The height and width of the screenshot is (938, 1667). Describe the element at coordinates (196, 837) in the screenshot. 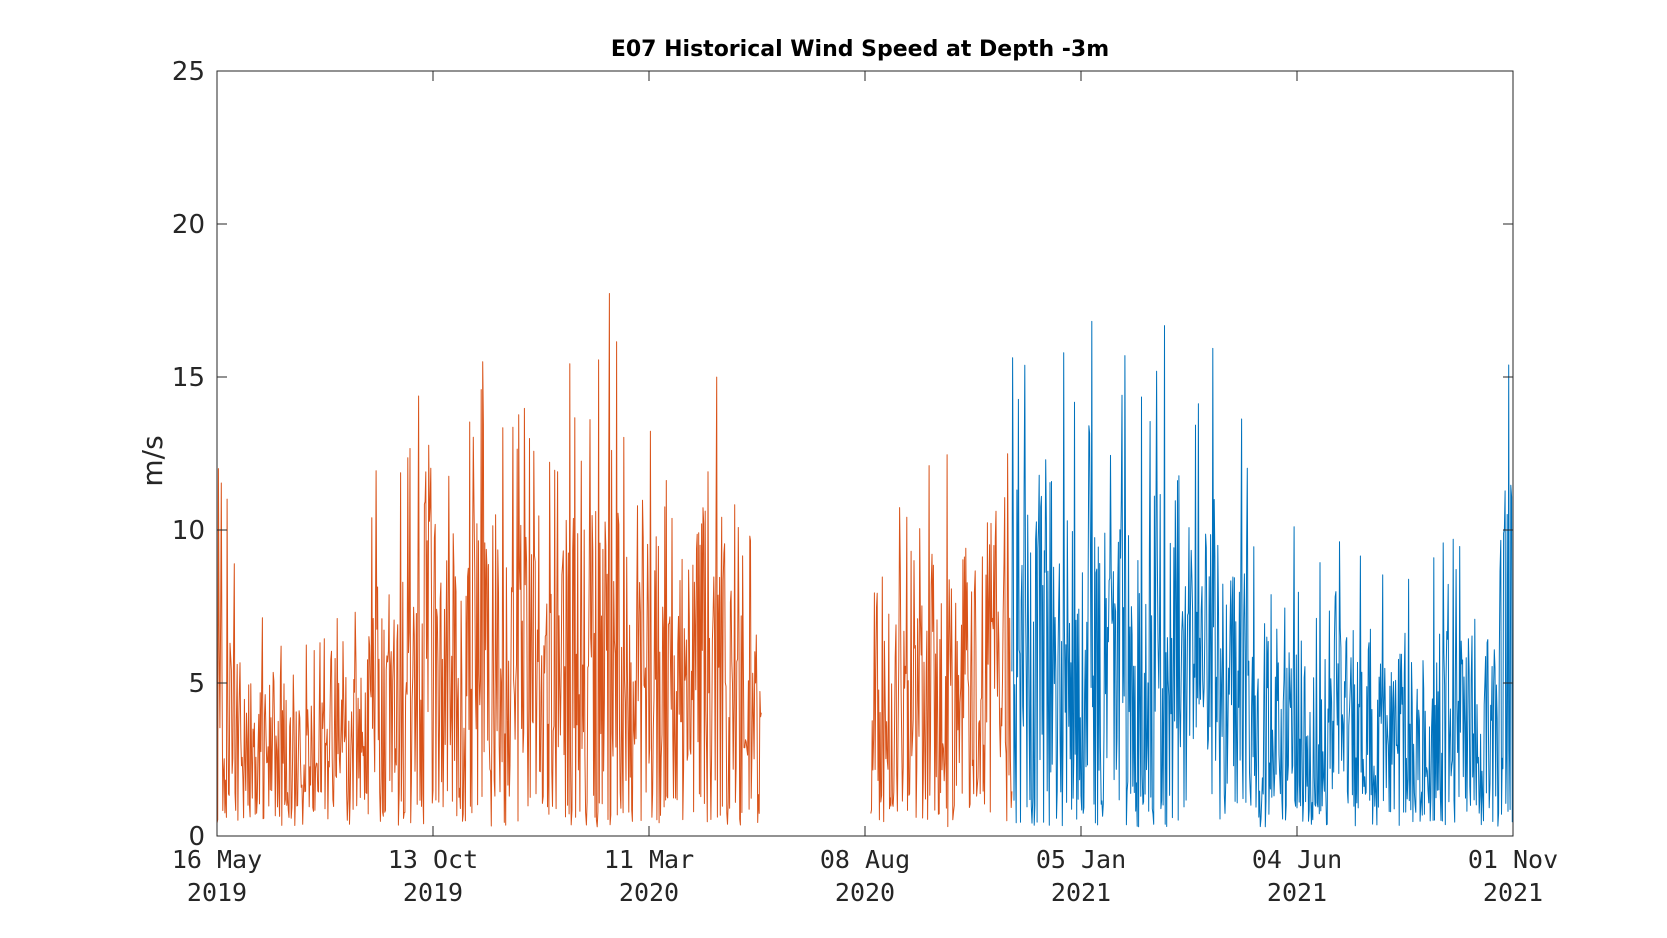

I see `y-tick-label: 0` at that location.